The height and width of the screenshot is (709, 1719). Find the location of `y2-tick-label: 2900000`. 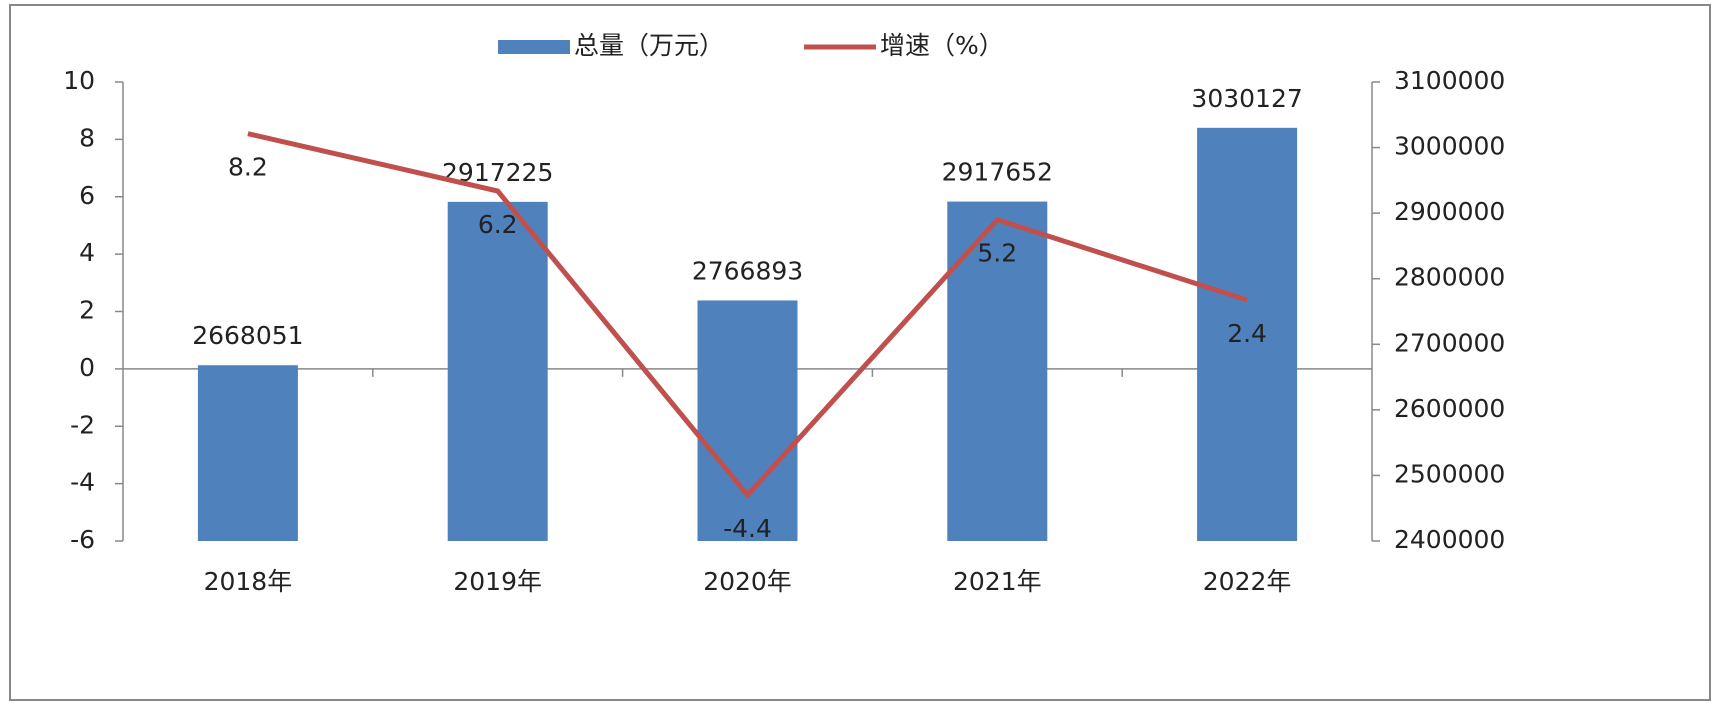

y2-tick-label: 2900000 is located at coordinates (1449, 211).